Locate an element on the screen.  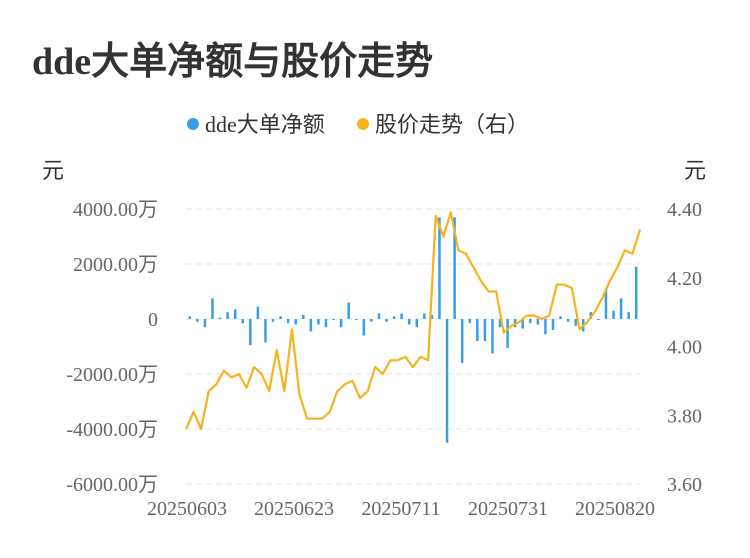
right-tick-label: 4.20 is located at coordinates (684, 279).